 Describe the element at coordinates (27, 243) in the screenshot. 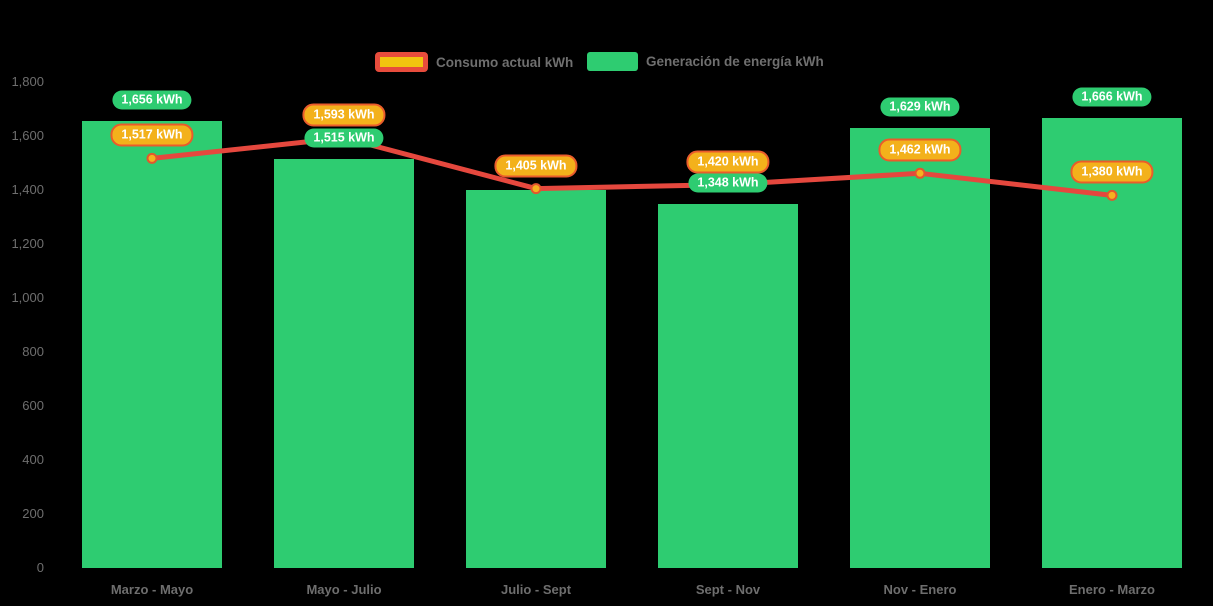

I see `y-axis-tick-label: 1,200` at that location.